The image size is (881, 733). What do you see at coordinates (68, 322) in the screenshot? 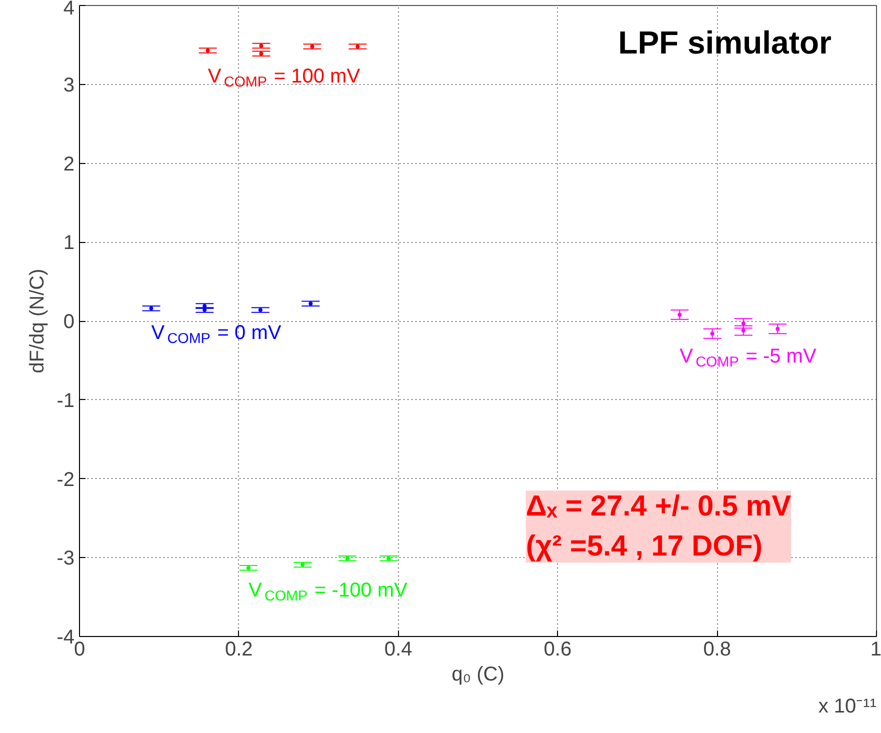
I see `y-tick-label: 0` at bounding box center [68, 322].